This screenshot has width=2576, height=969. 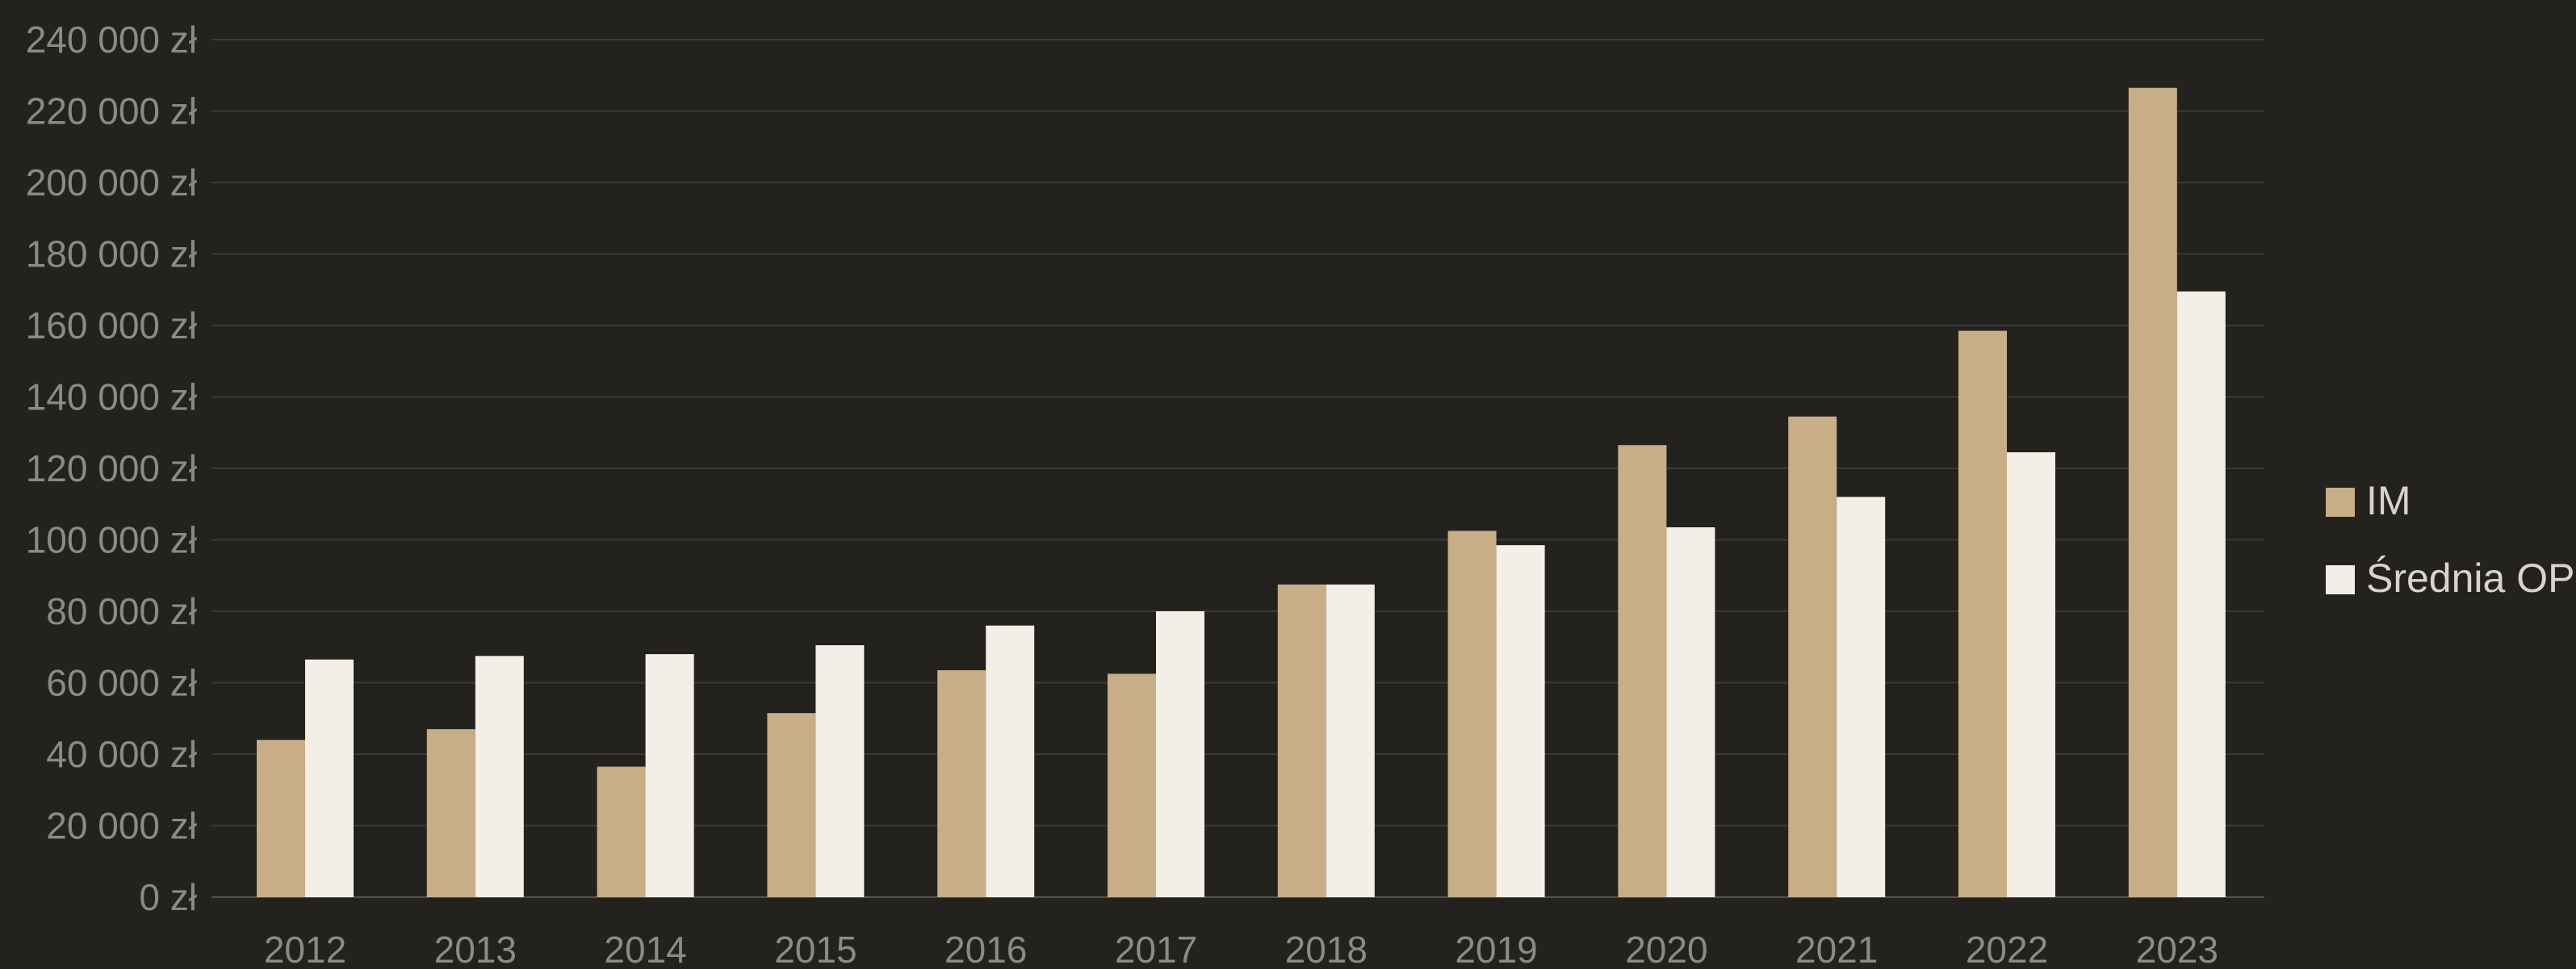 What do you see at coordinates (961, 784) in the screenshot?
I see `bar-im-2016` at bounding box center [961, 784].